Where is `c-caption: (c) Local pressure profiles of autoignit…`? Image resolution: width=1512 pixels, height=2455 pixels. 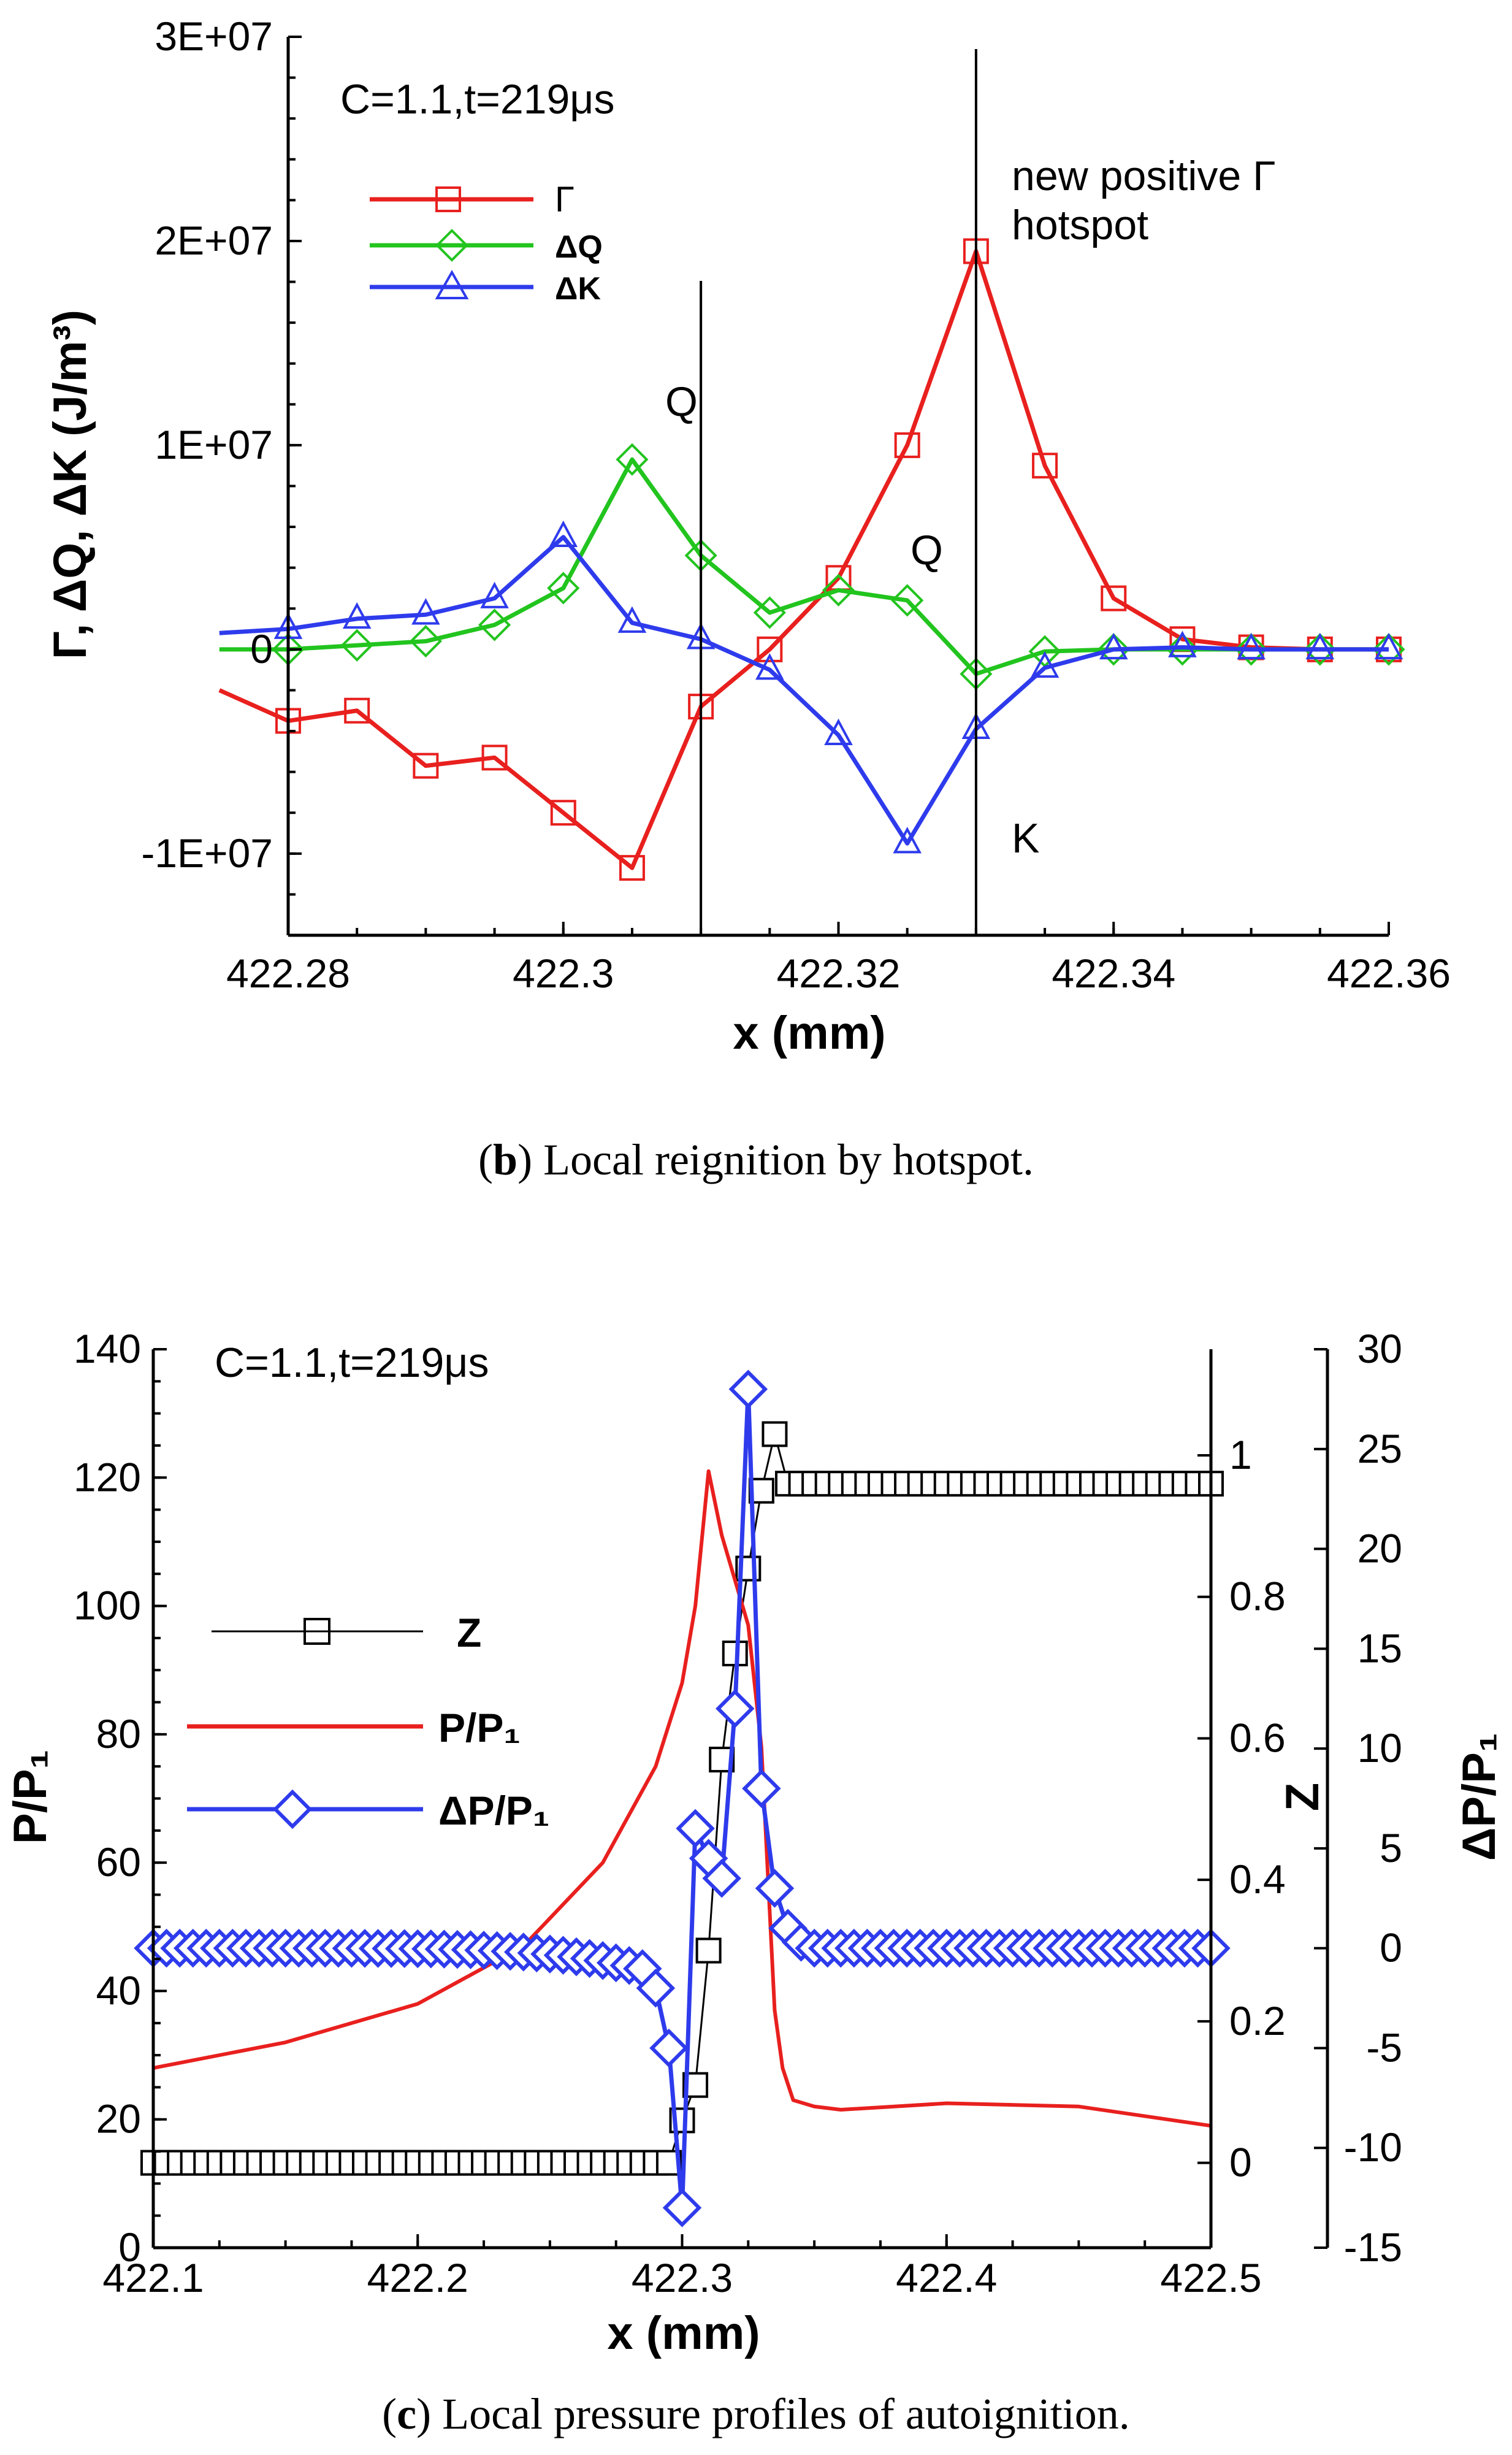 c-caption: (c) Local pressure profiles of autoignit… is located at coordinates (756, 2413).